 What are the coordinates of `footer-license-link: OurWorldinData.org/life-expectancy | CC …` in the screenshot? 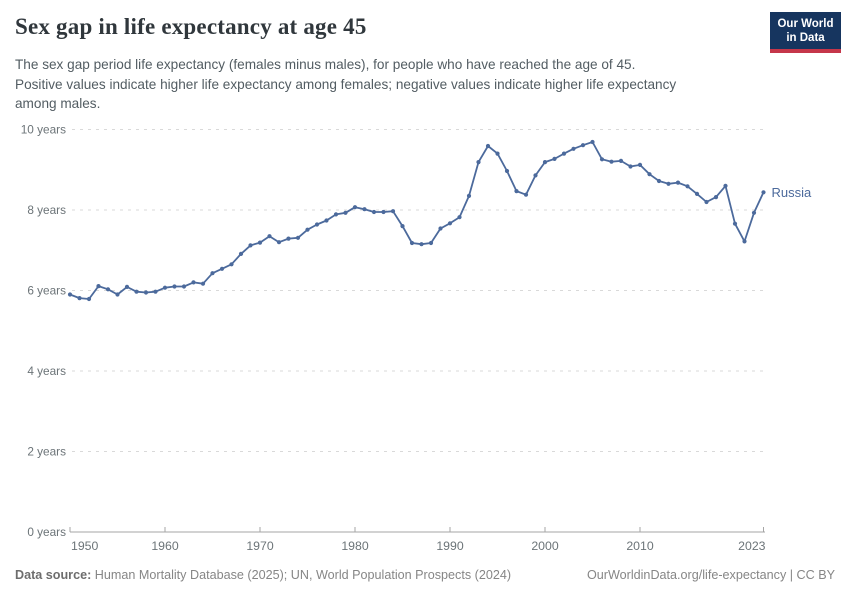 It's located at (710, 575).